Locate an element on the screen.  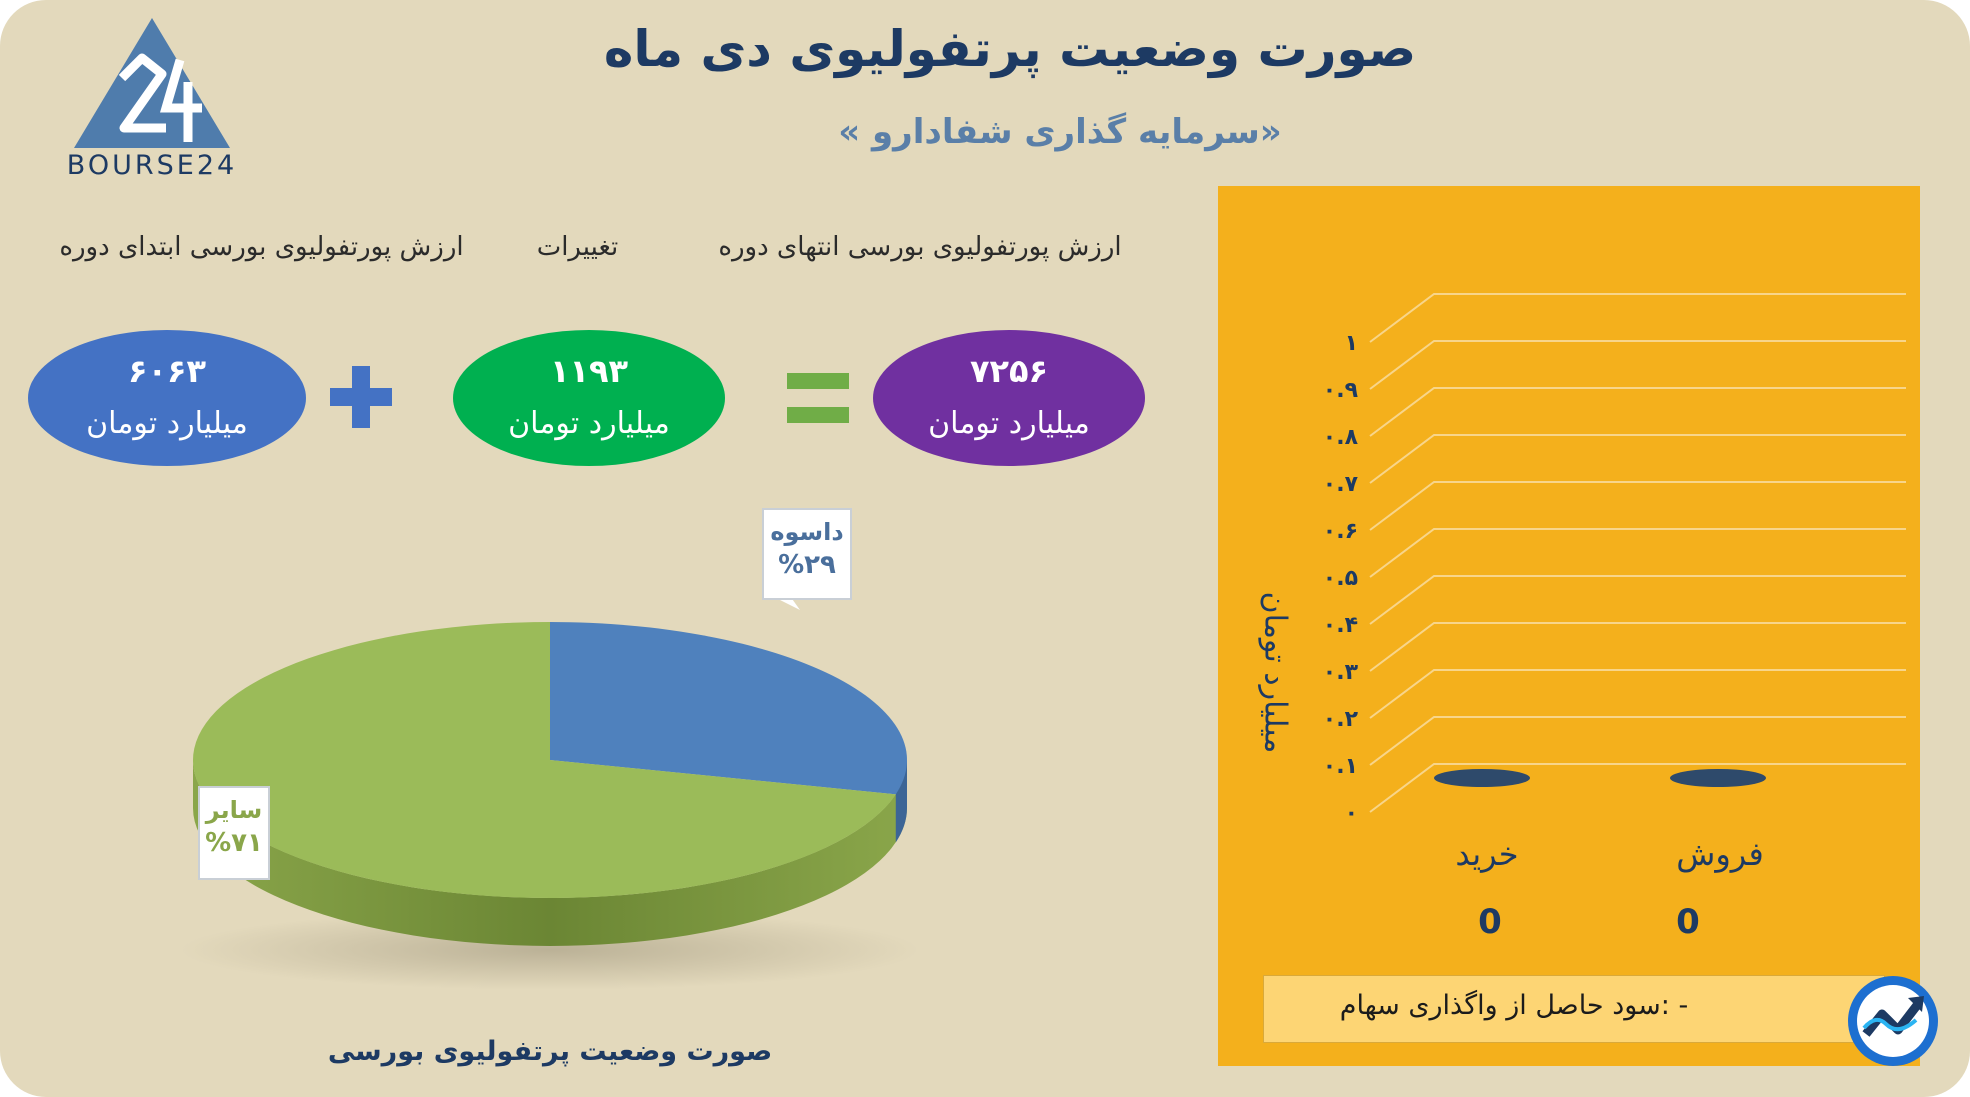
end-value: ۷۲۵۶ is located at coordinates (1009, 371).